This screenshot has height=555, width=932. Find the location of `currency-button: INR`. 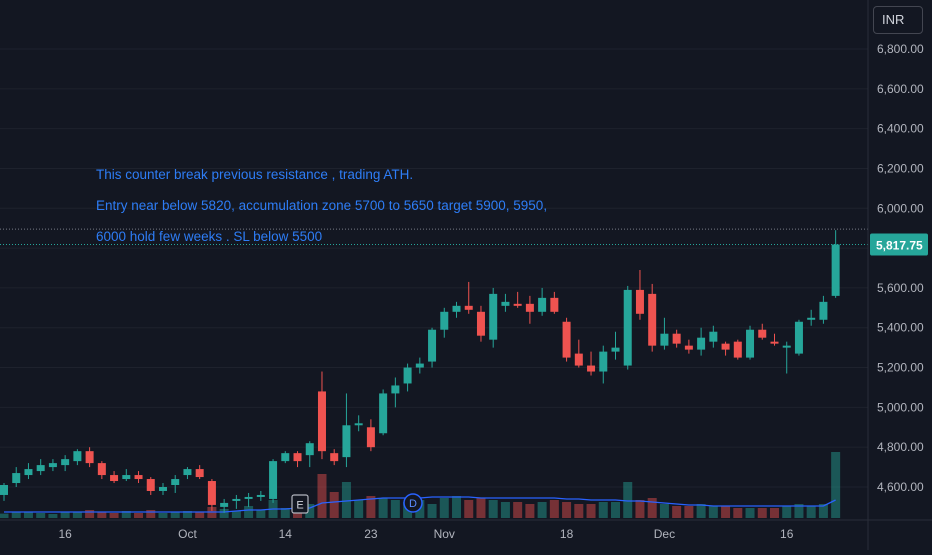

currency-button: INR is located at coordinates (898, 20).